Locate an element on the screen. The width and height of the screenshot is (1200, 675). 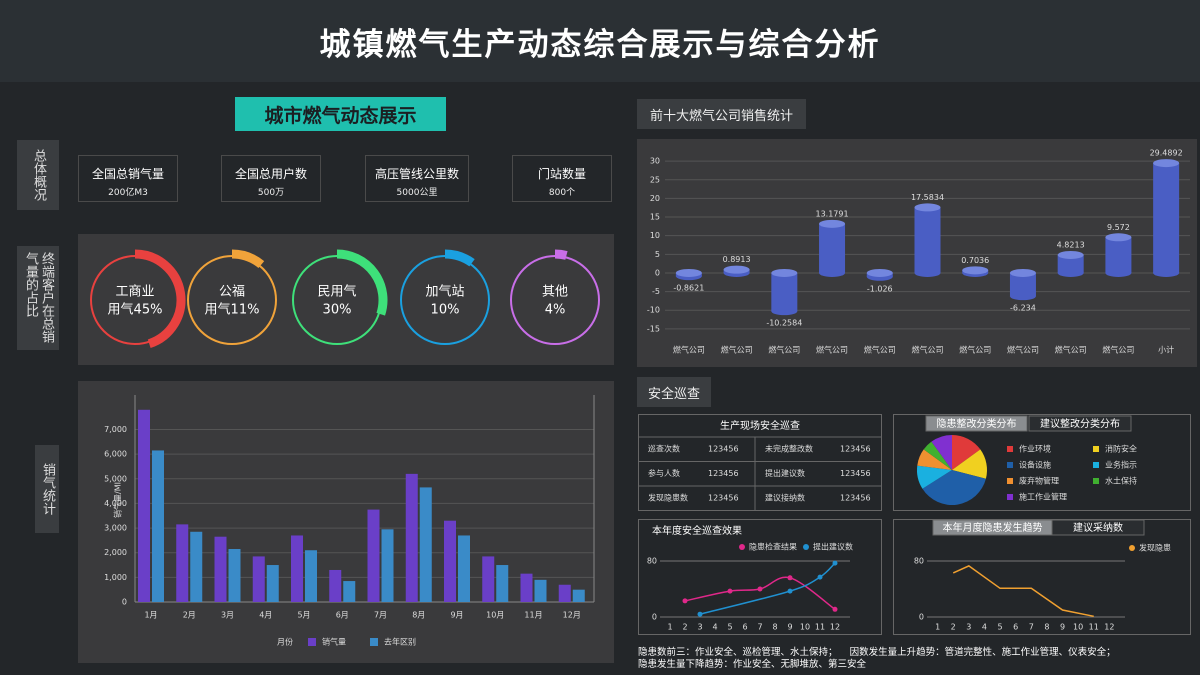
side-label: 总体概况 is located at coordinates (38, 175).